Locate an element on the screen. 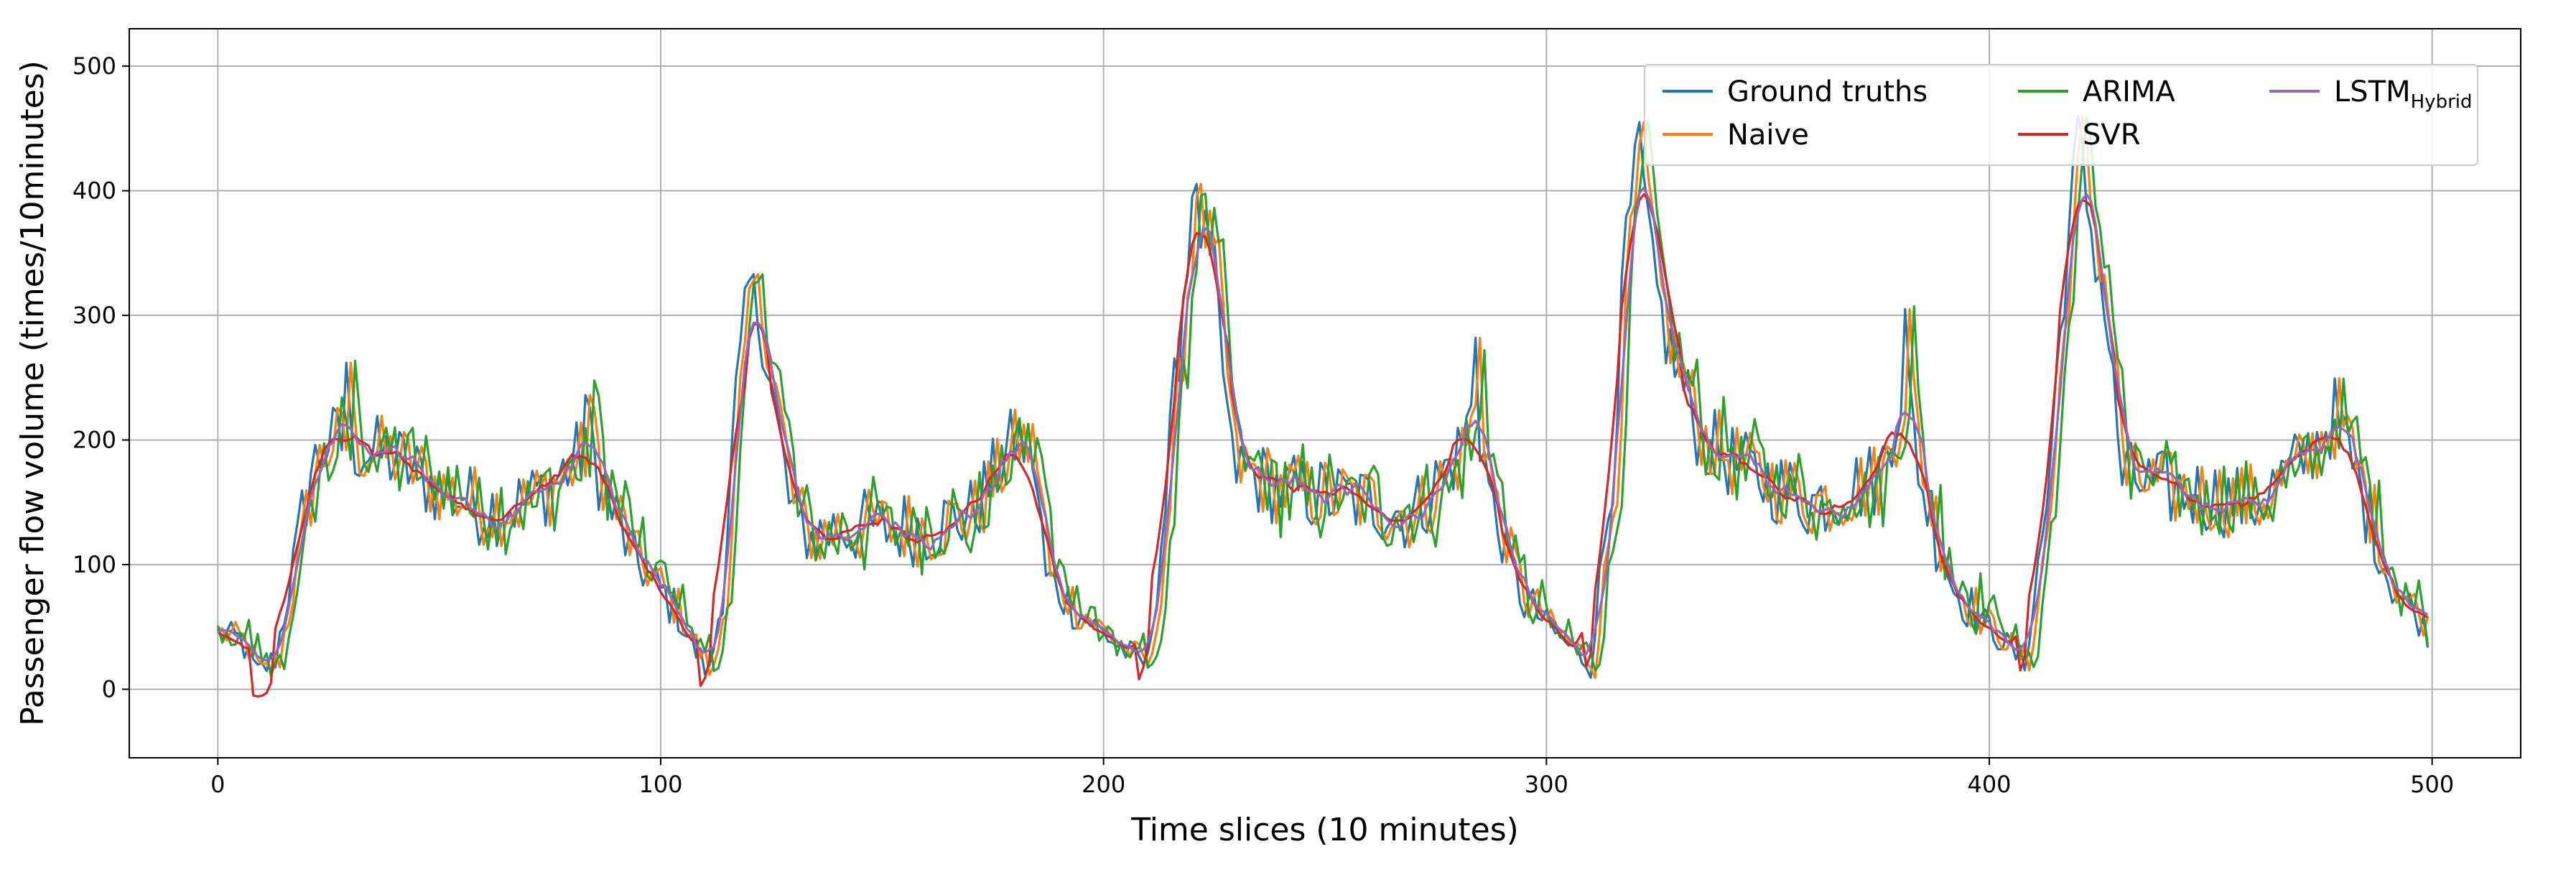 The height and width of the screenshot is (872, 2576). y-axis-label: Passenger flow volume (times/10minutes) is located at coordinates (32, 393).